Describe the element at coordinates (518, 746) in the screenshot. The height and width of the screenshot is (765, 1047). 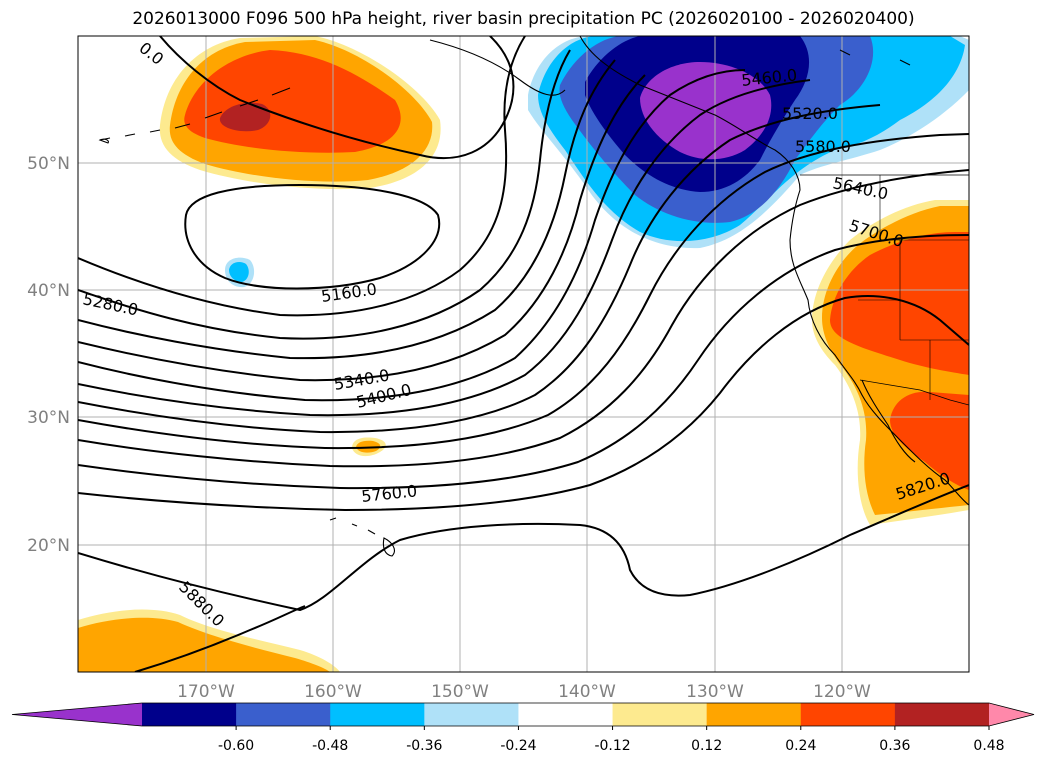
I see `colorbar-tick-label: -0.24` at that location.